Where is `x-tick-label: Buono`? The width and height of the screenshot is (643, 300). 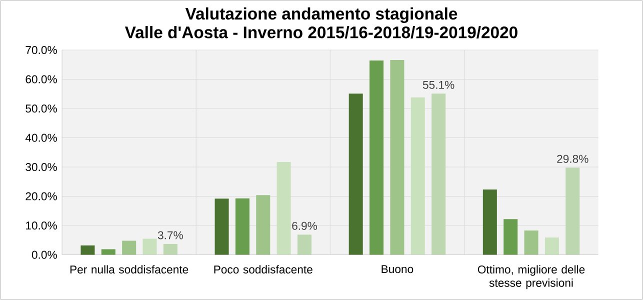
x-tick-label: Buono is located at coordinates (398, 269).